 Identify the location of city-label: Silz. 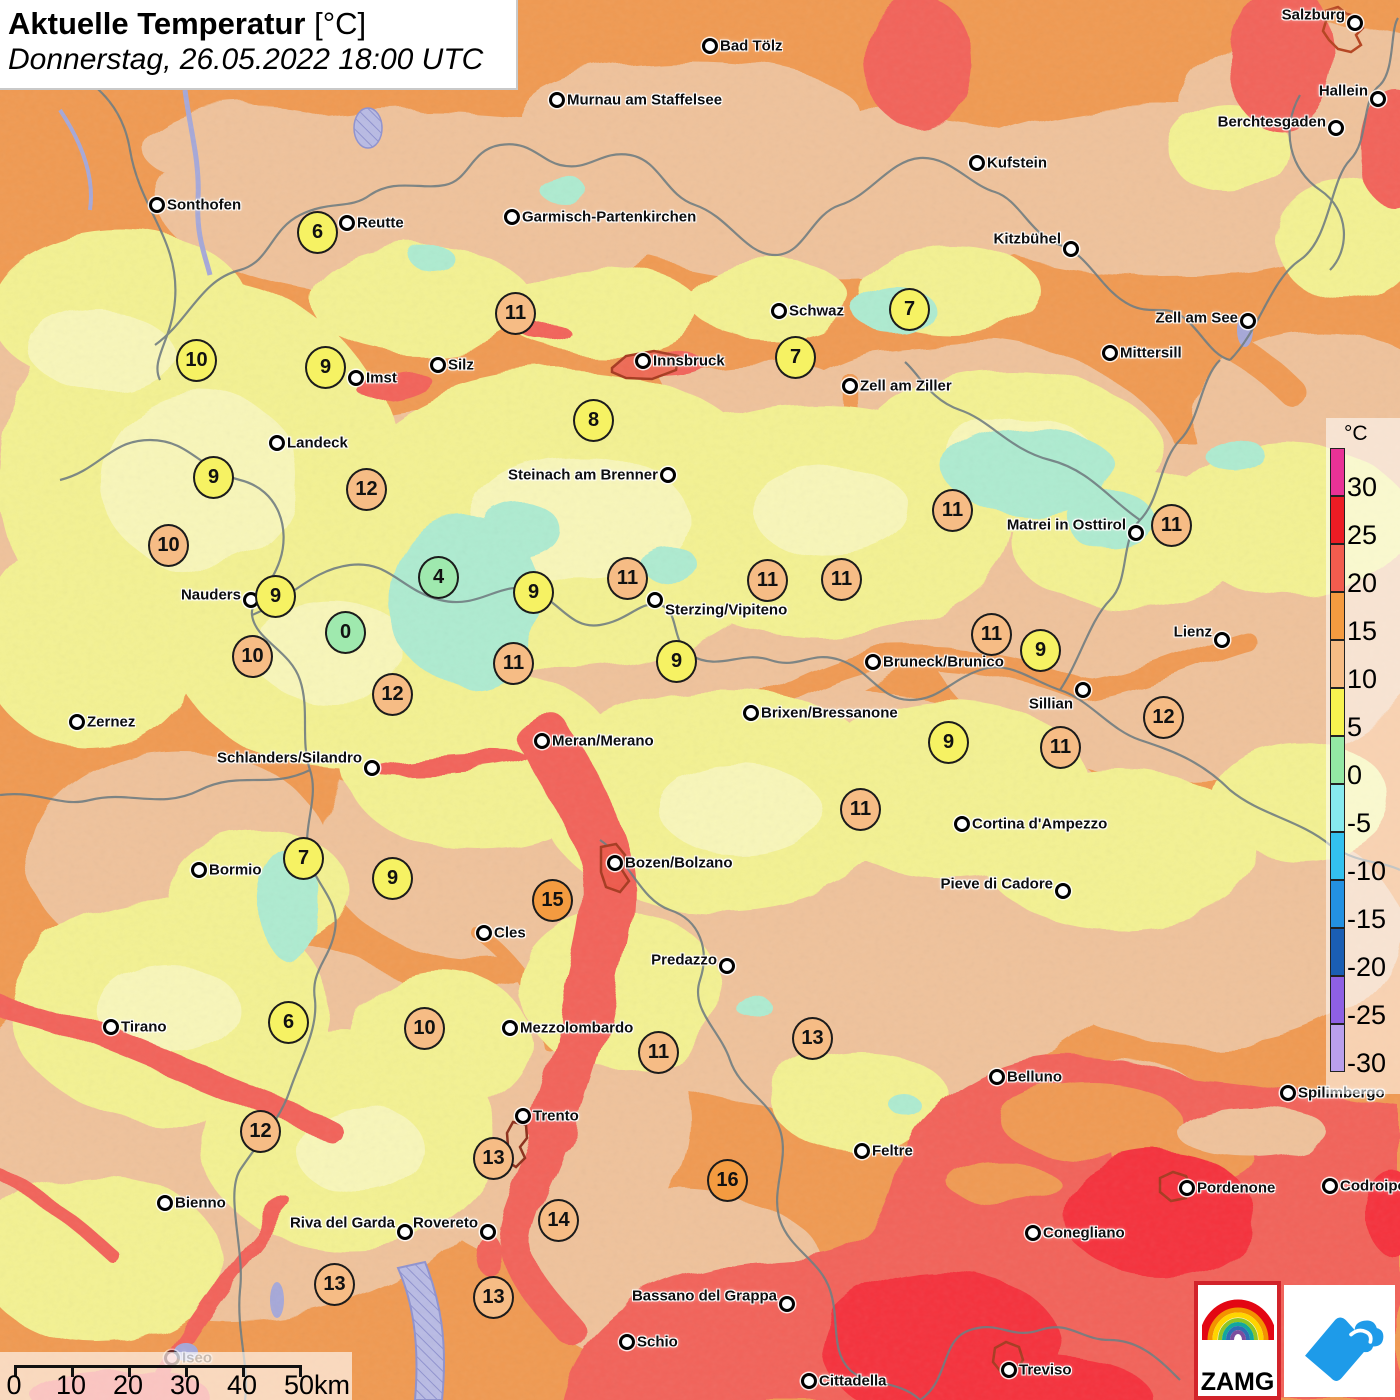
(461, 365).